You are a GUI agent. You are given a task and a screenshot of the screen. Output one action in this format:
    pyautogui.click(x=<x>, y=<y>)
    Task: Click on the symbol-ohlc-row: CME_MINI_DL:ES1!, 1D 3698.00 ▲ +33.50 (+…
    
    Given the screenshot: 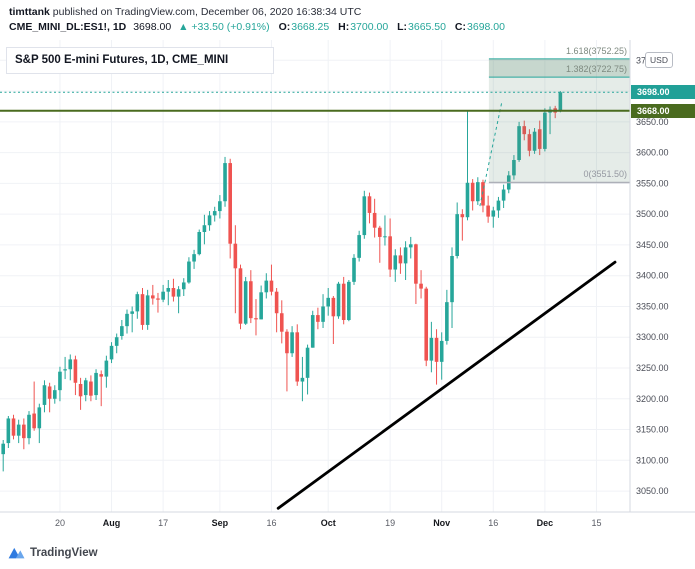 What is the action you would take?
    pyautogui.click(x=349, y=27)
    